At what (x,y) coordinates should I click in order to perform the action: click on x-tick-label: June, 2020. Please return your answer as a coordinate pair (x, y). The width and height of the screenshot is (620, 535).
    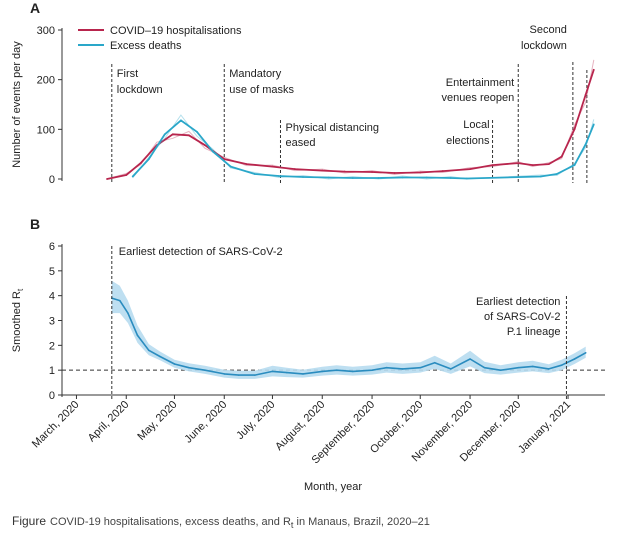
    Looking at the image, I should click on (205, 422).